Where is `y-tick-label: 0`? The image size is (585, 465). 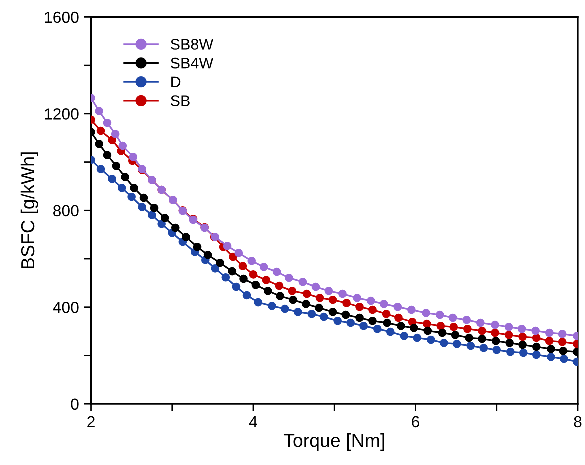
y-tick-label: 0 is located at coordinates (75, 404).